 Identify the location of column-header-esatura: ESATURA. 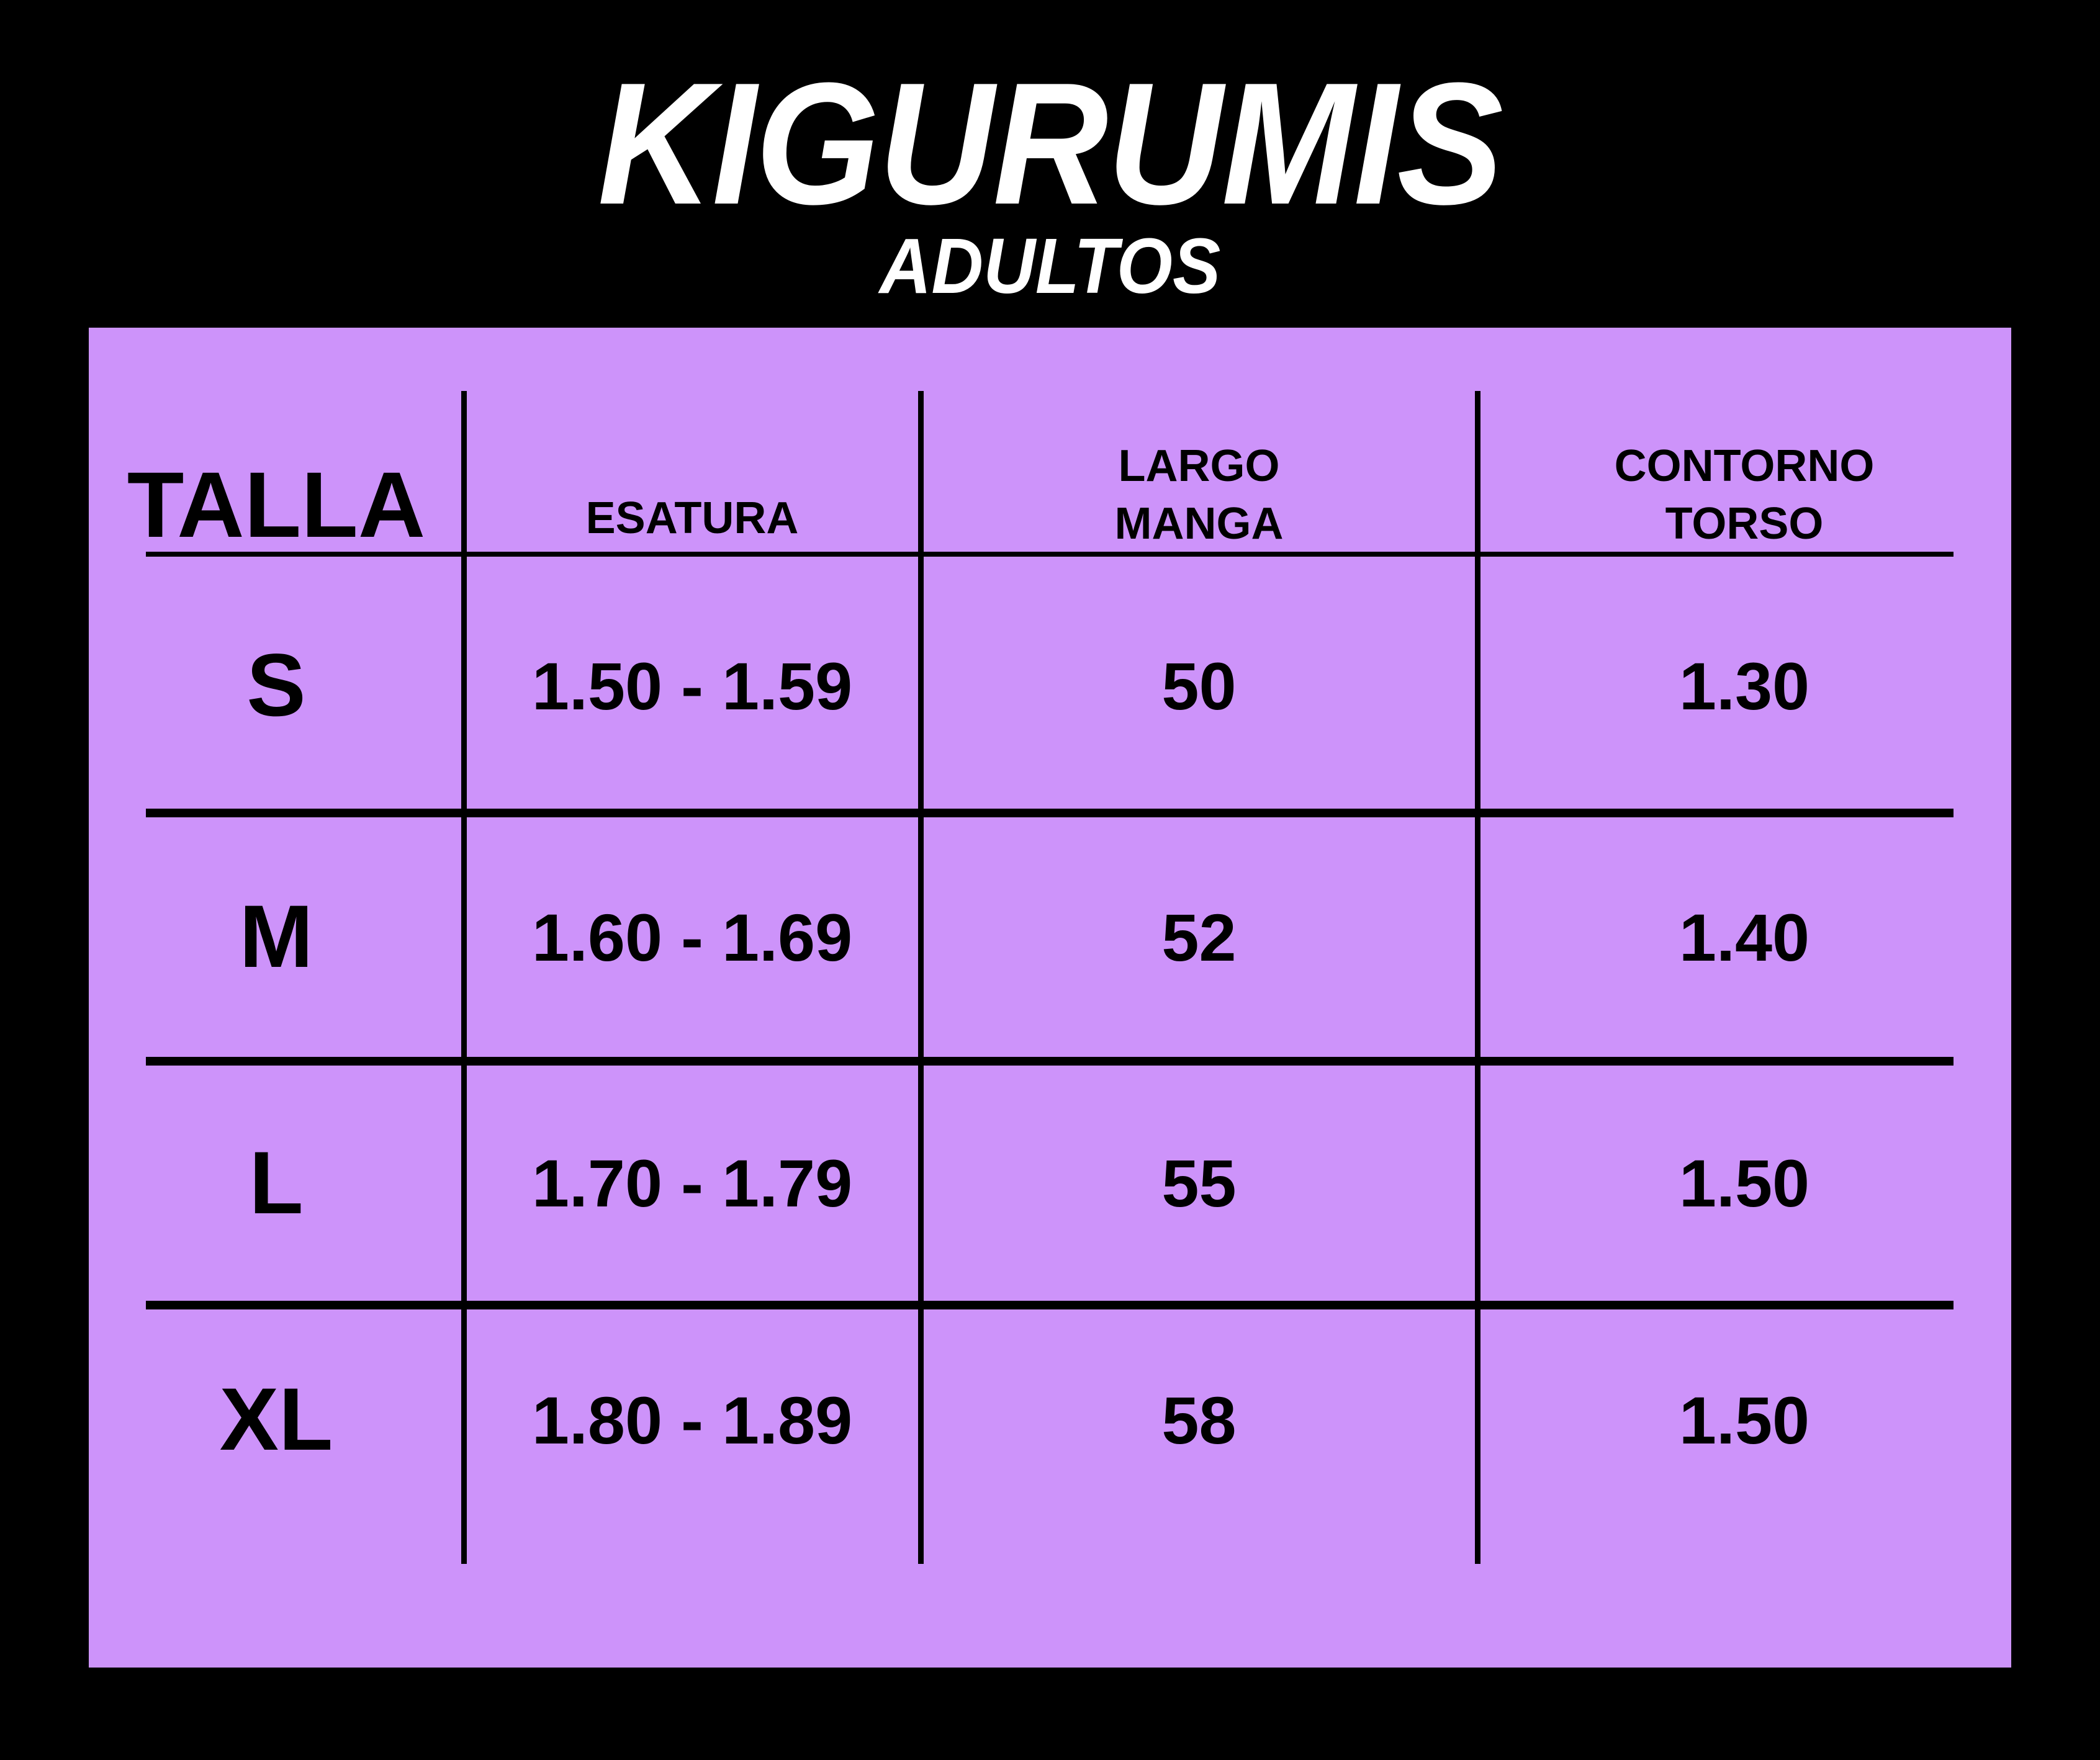
(692, 518).